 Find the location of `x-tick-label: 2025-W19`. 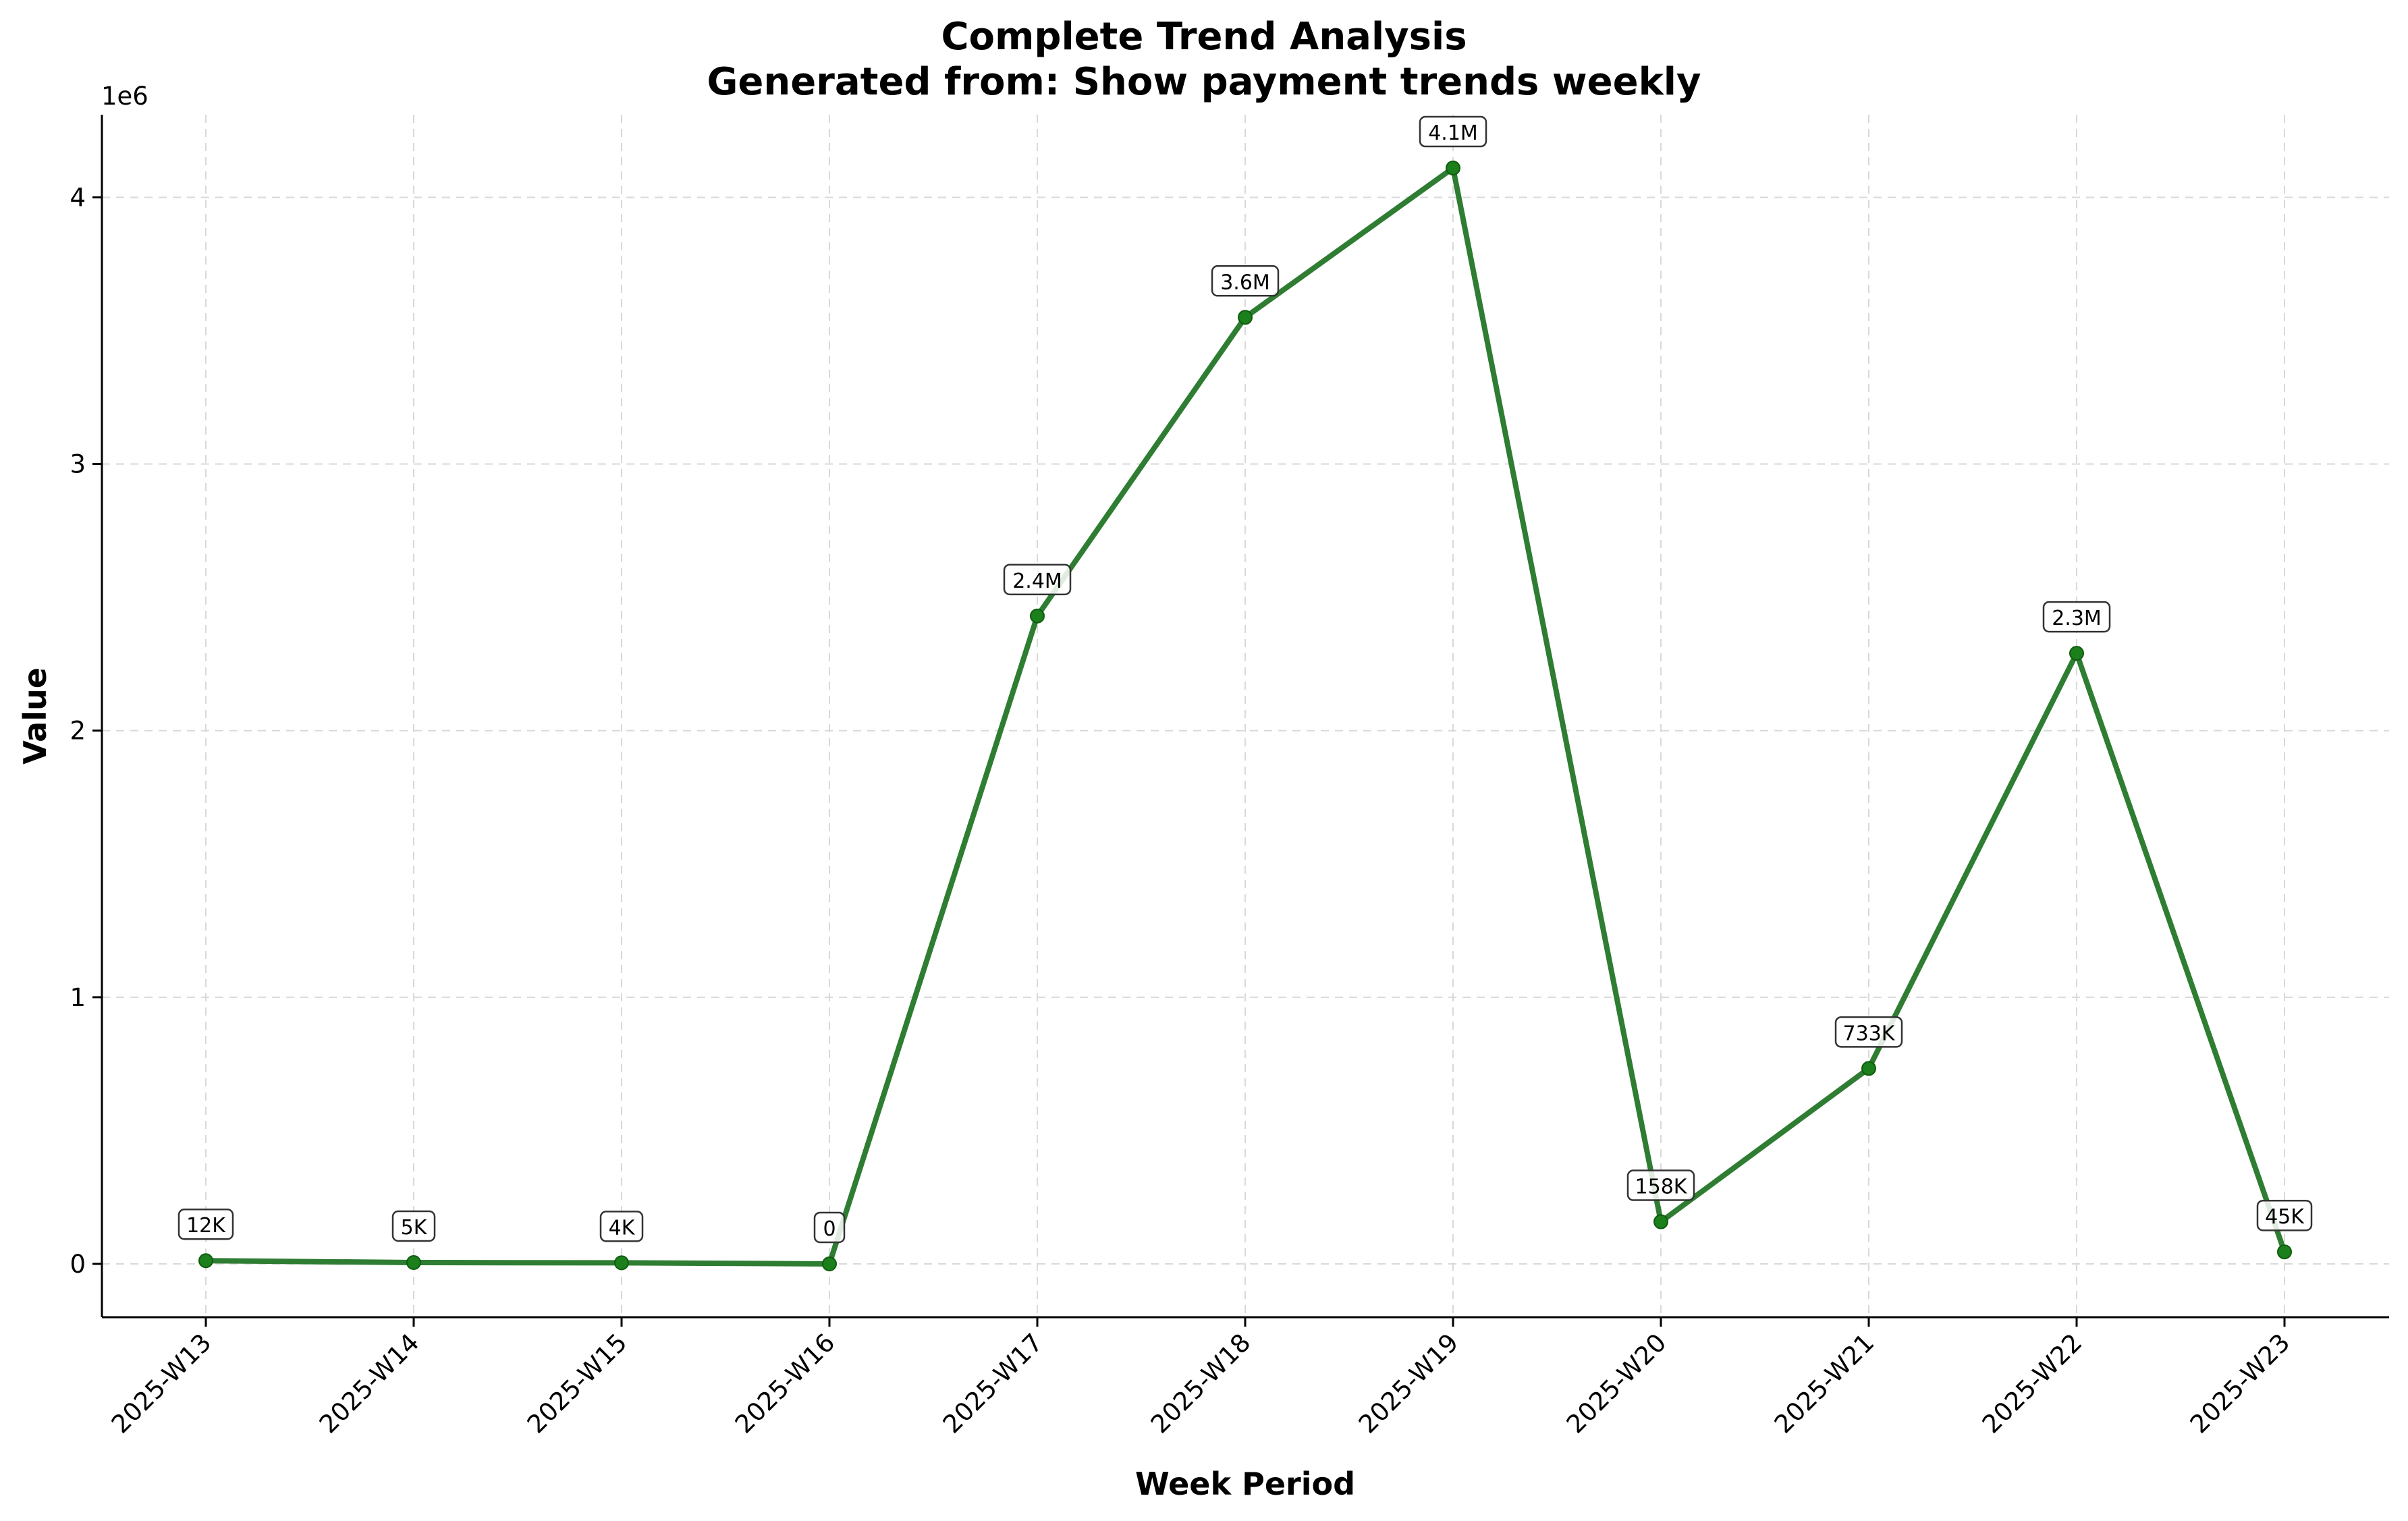

x-tick-label: 2025-W19 is located at coordinates (1409, 1383).